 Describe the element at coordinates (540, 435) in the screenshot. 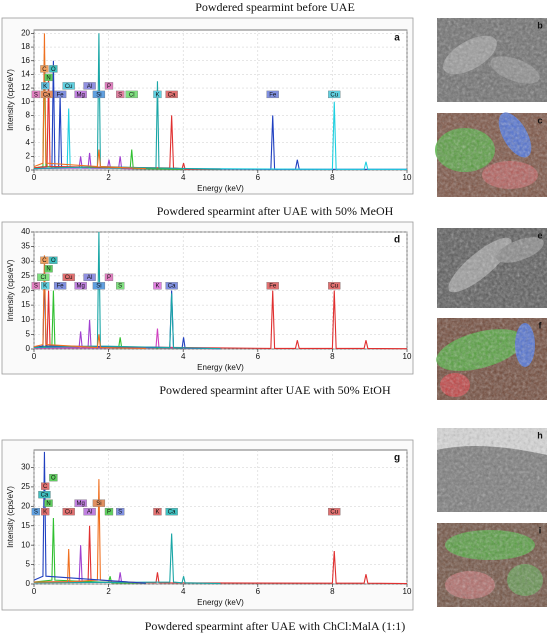

I see `image-label: h` at that location.